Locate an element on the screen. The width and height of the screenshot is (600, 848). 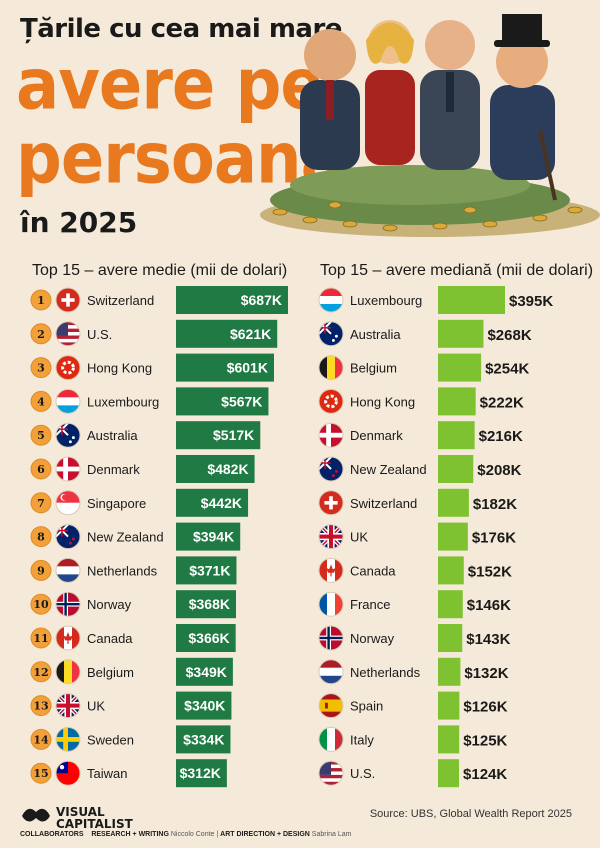
left-row-belgium: 12 Belgium $349K is located at coordinates (131, 671).